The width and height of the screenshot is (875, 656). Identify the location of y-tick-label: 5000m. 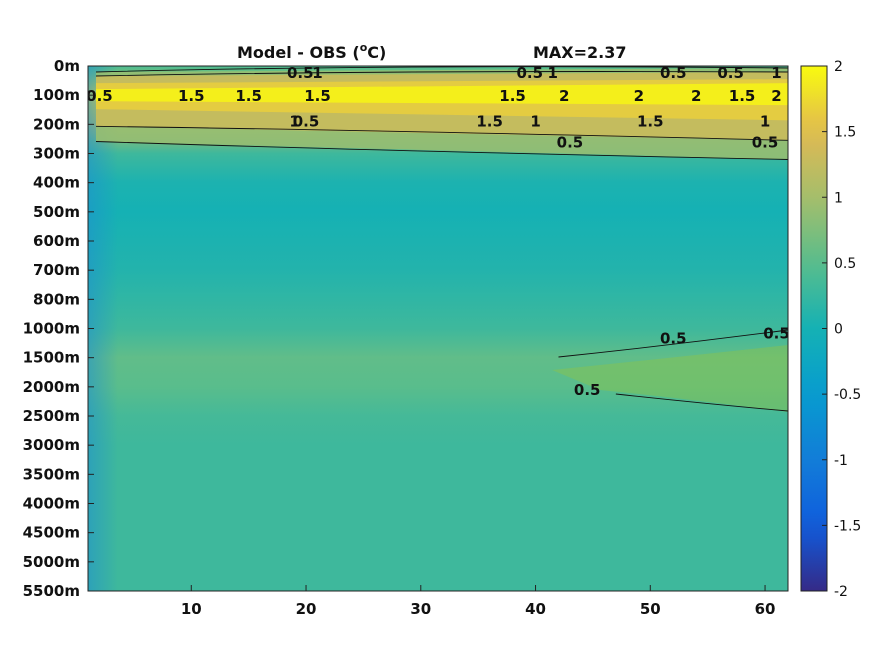
(51, 562).